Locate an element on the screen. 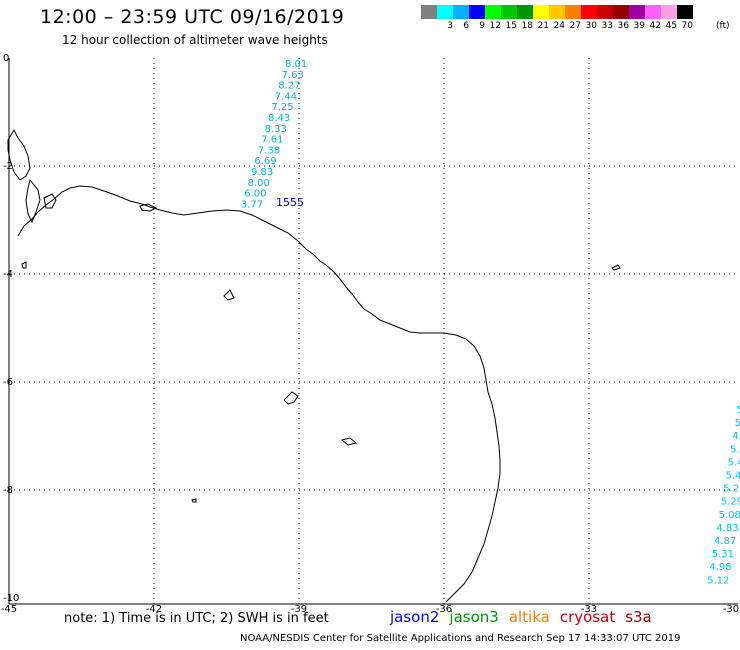  track-1-value: 7.63 is located at coordinates (293, 75).